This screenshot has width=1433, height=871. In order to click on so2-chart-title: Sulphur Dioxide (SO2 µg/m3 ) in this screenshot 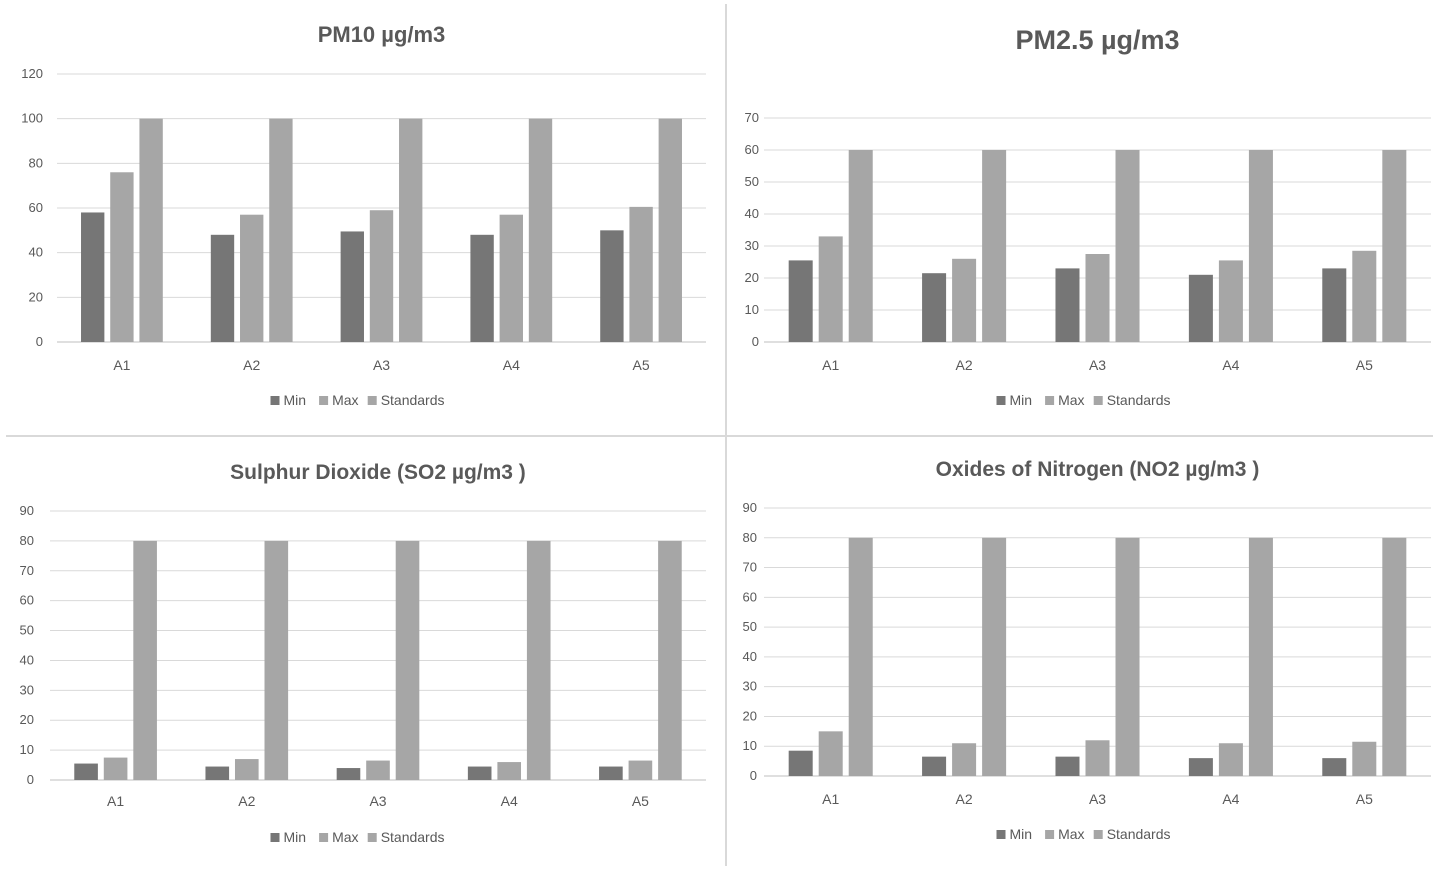, I will do `click(378, 472)`.